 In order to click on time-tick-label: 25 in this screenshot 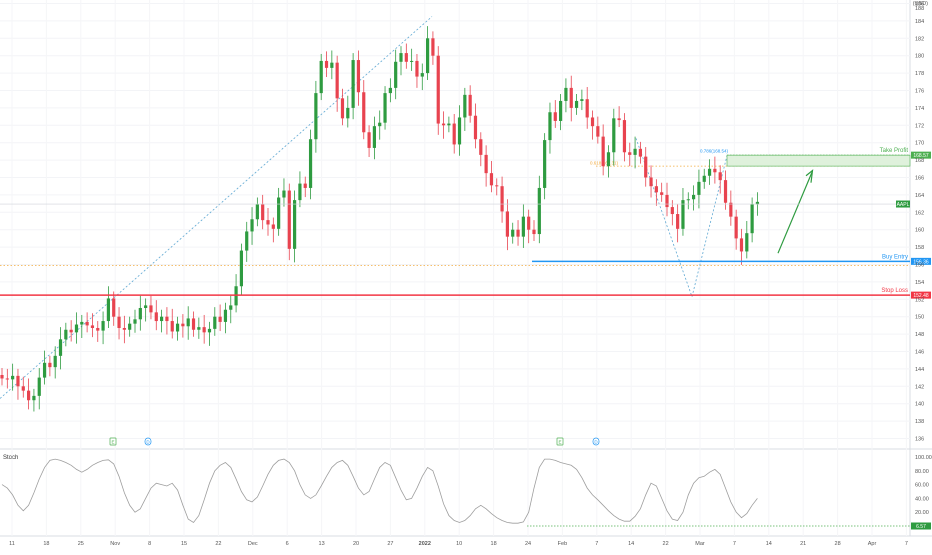, I will do `click(81, 544)`.